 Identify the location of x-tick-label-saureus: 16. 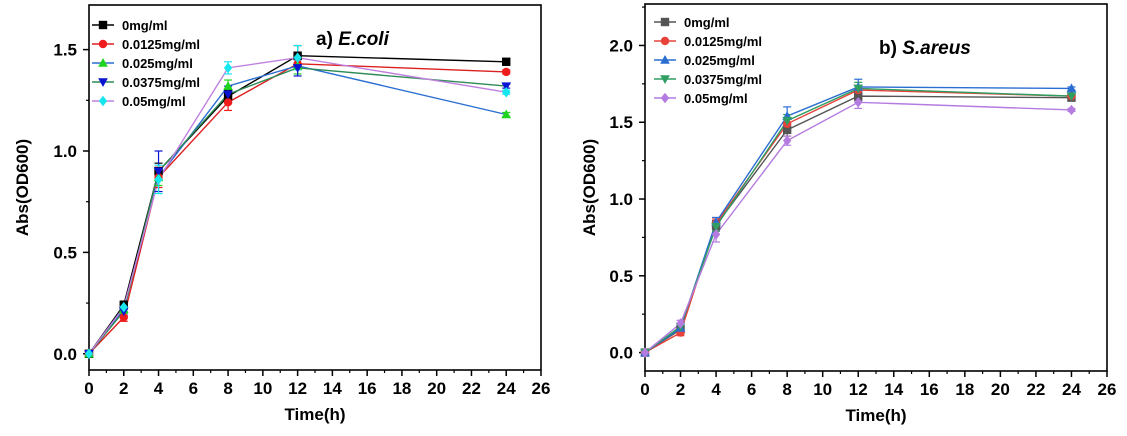
(929, 389).